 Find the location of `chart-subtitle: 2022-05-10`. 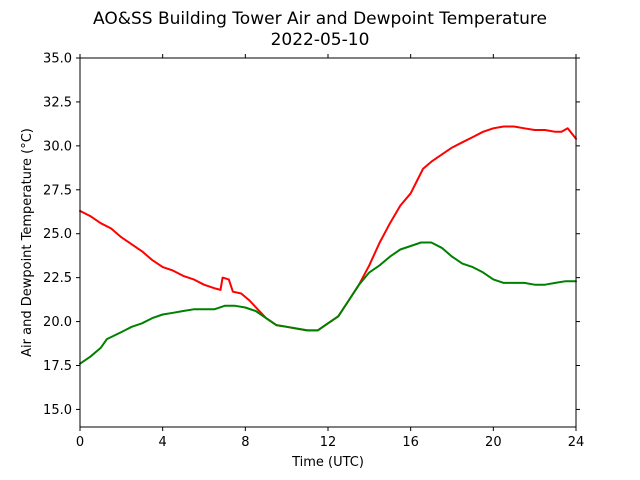

chart-subtitle: 2022-05-10 is located at coordinates (320, 40).